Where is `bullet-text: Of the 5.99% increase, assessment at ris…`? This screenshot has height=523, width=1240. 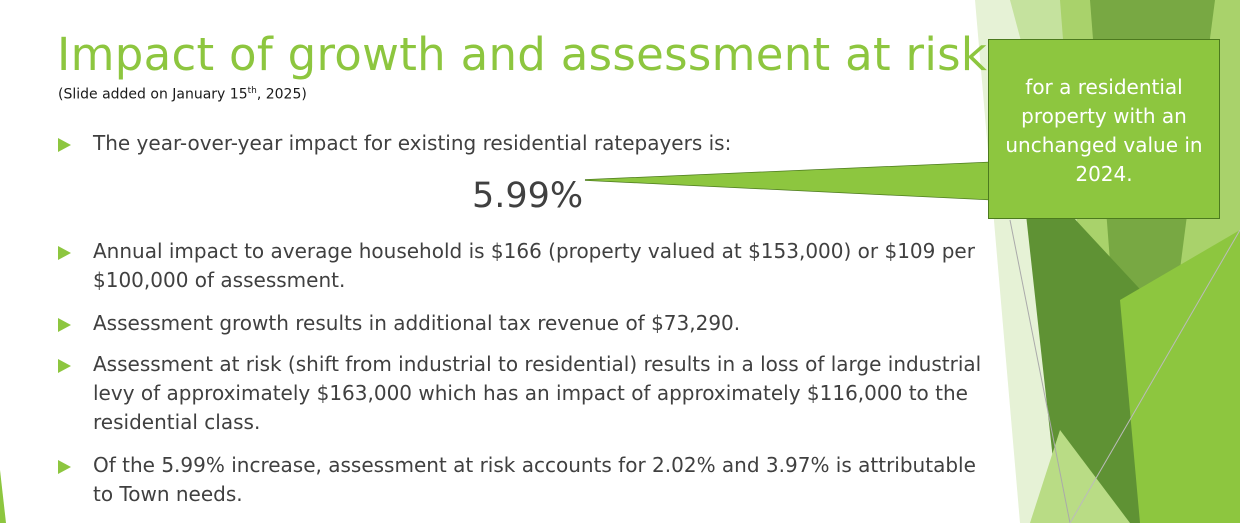
bullet-text: Of the 5.99% increase, assessment at ris… is located at coordinates (534, 479).